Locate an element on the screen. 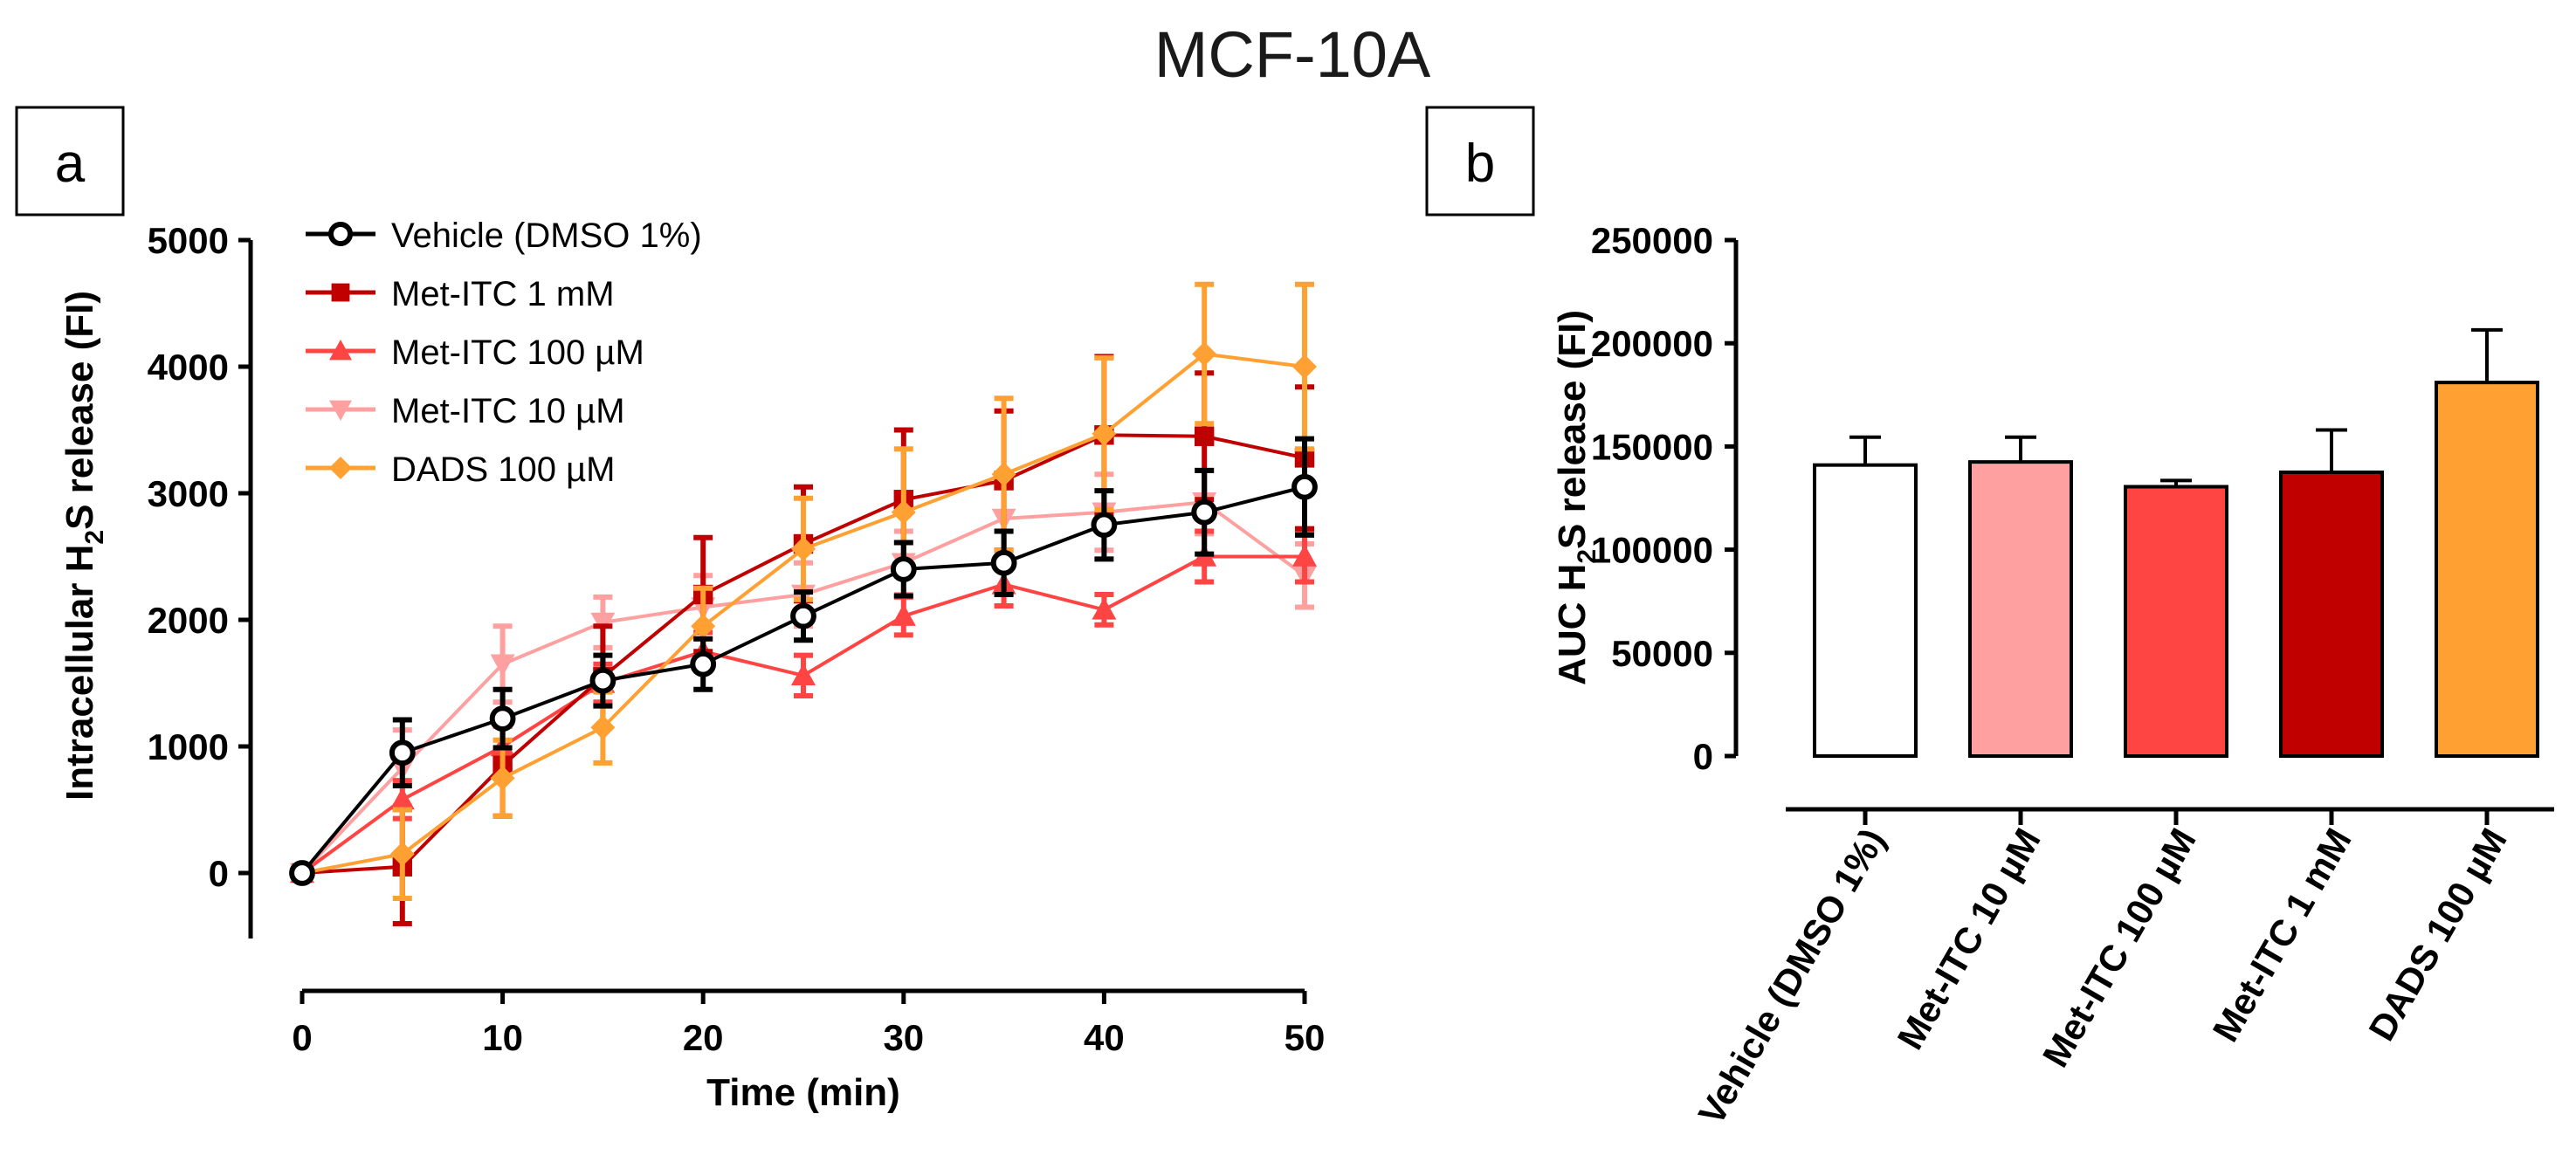  x-axis-label: Time (min) is located at coordinates (803, 1092).